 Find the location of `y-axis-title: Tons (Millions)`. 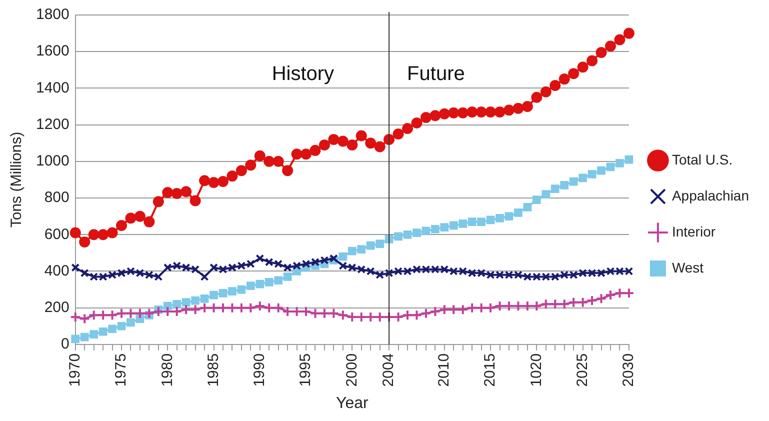

y-axis-title: Tons (Millions) is located at coordinates (17, 180).